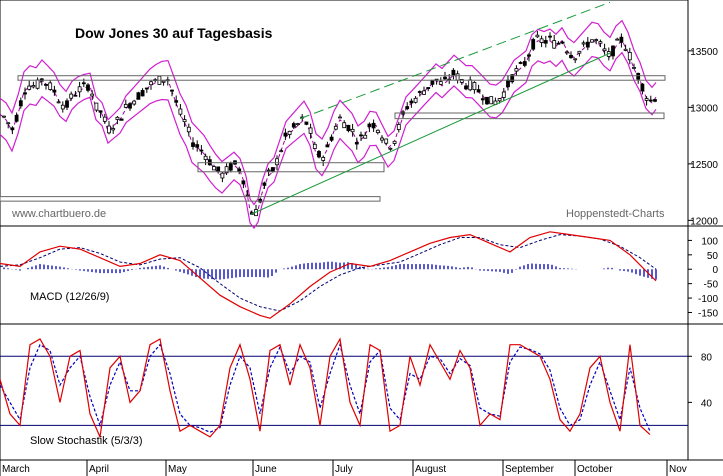  Describe the element at coordinates (174, 33) in the screenshot. I see `chart-title: Dow Jones 30 auf Tagesbasis` at that location.